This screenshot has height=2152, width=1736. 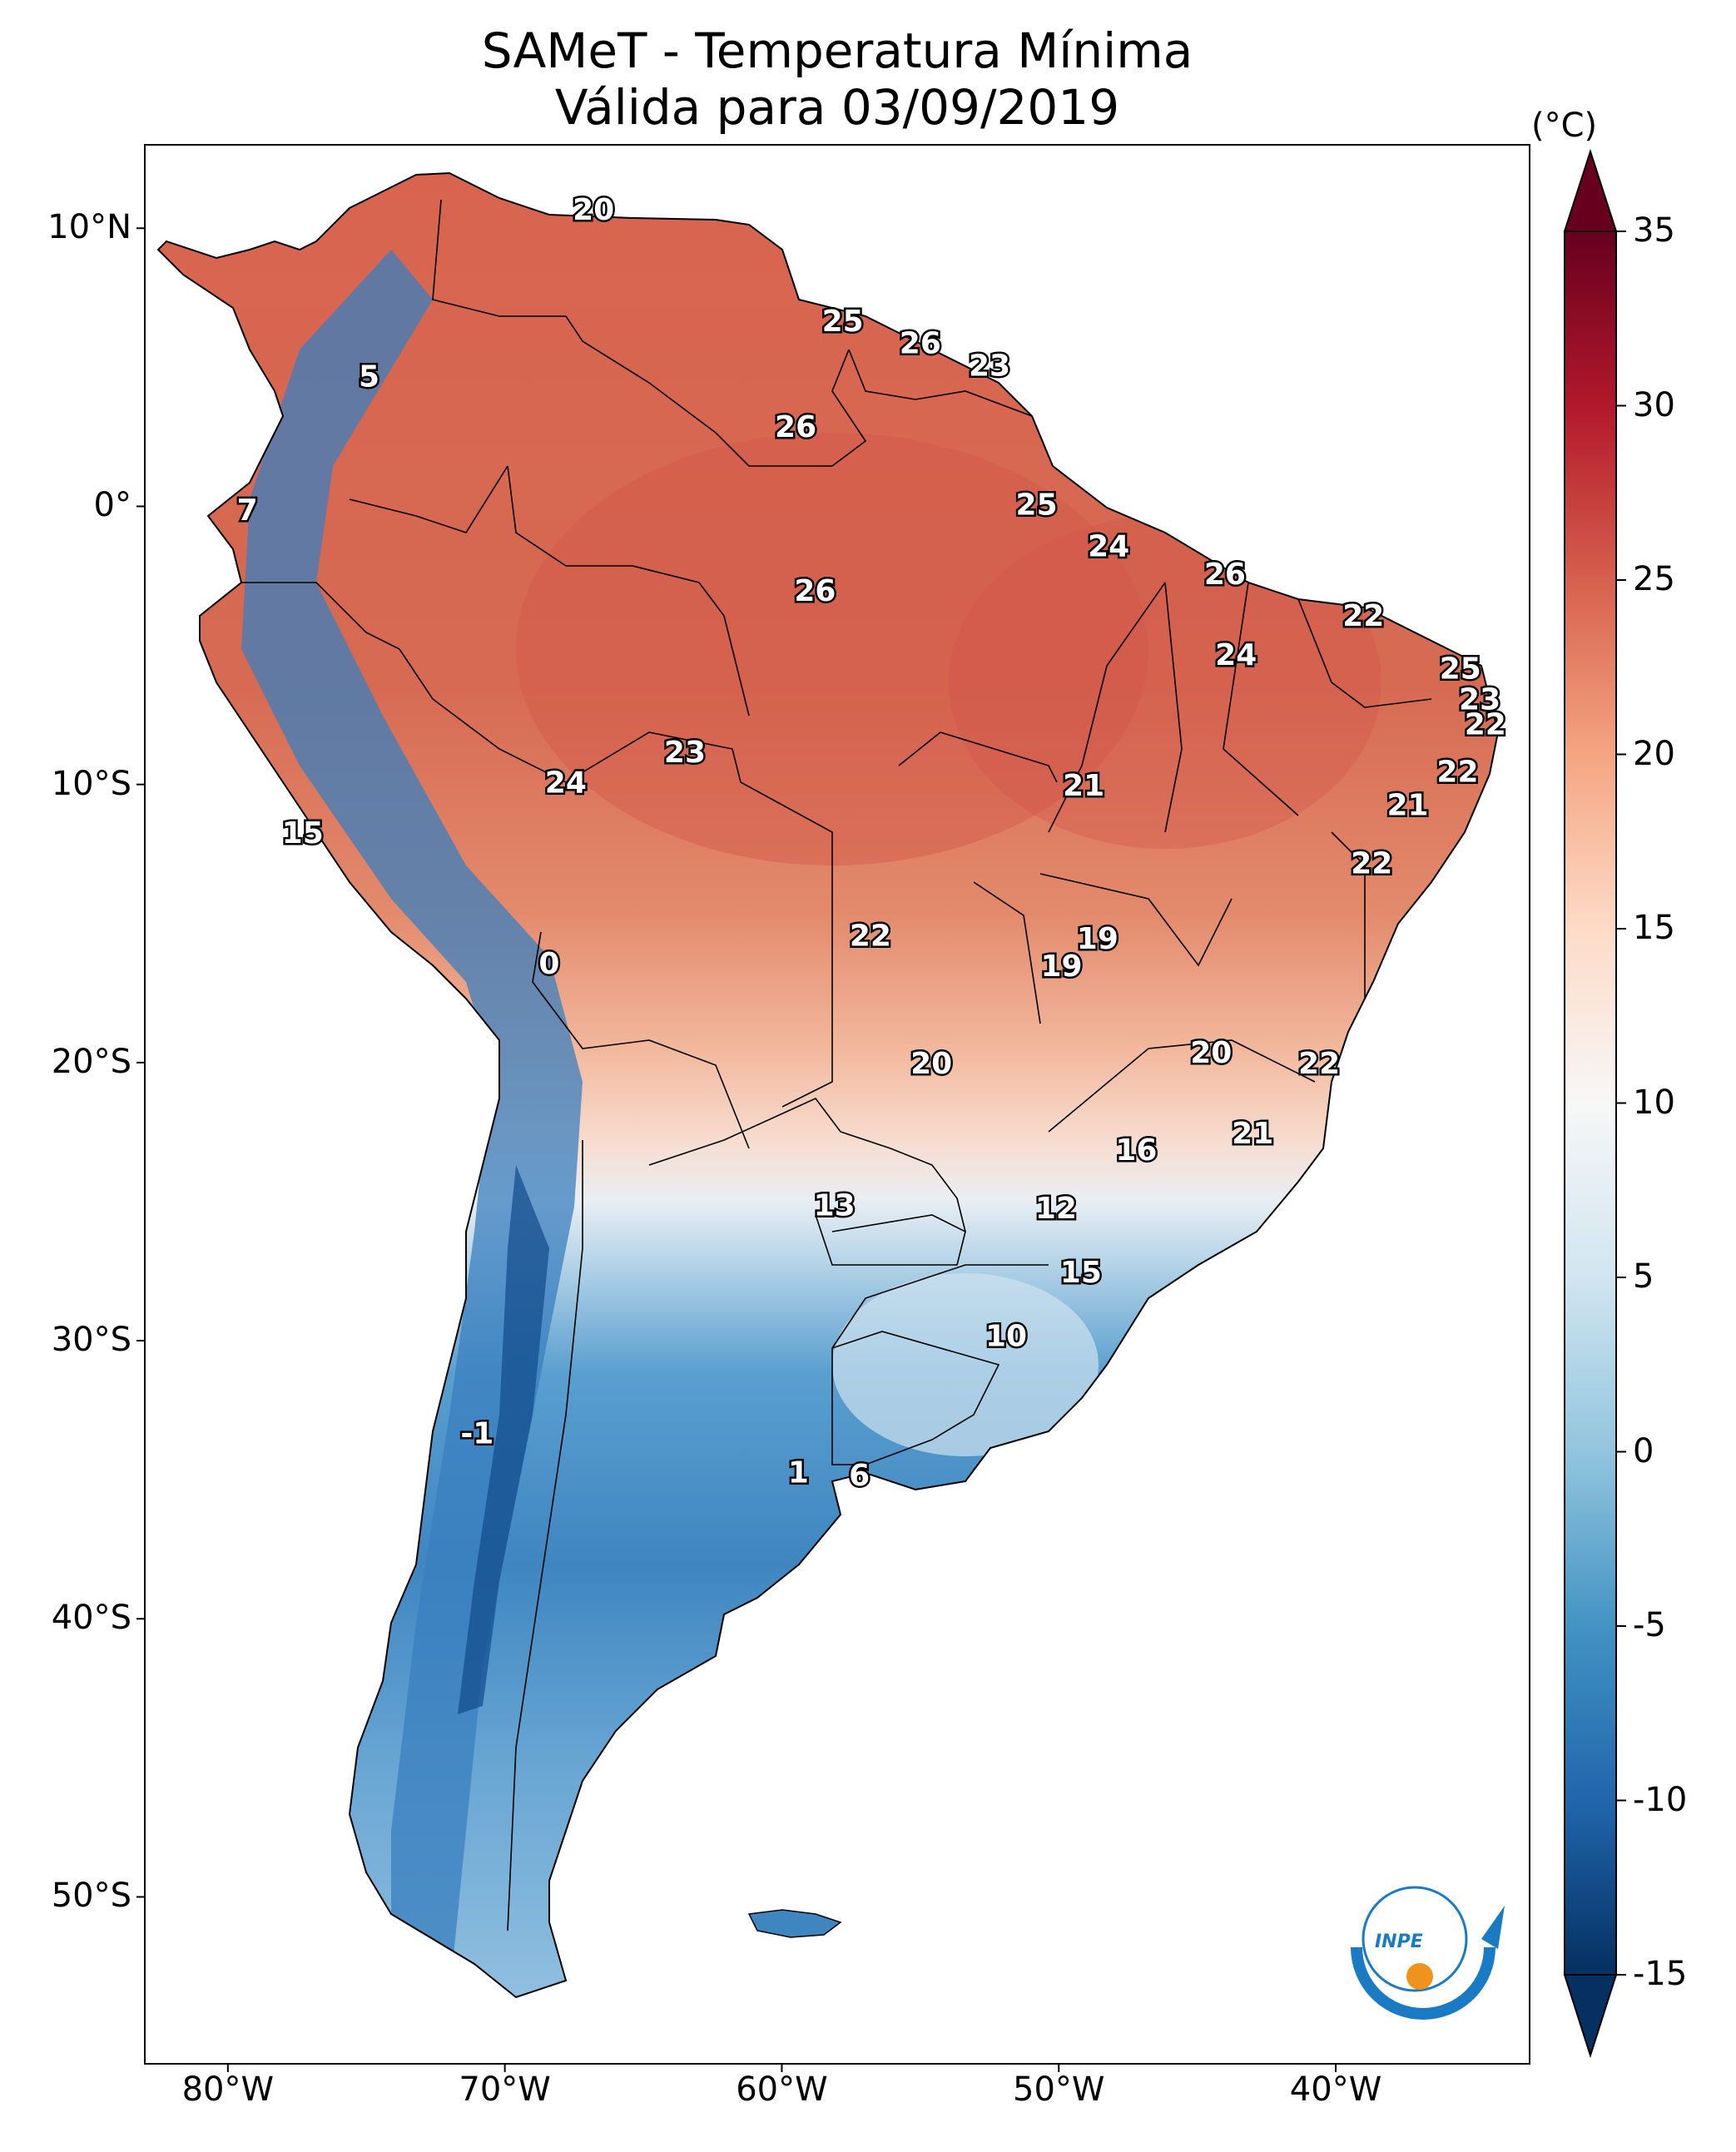 I want to click on logo-dot, so click(x=1420, y=1976).